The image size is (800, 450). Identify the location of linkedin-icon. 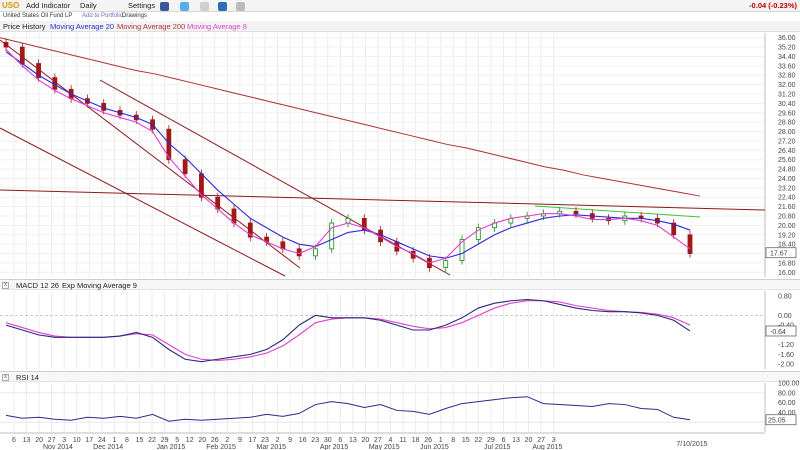
(222, 6).